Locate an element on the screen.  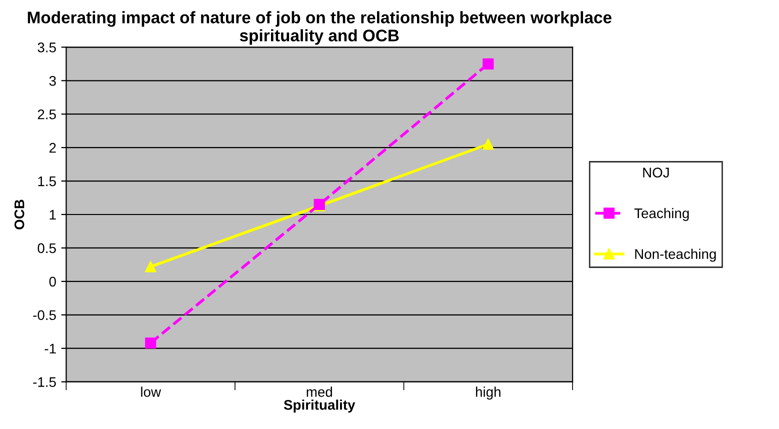
legend-title: NOJ is located at coordinates (656, 173).